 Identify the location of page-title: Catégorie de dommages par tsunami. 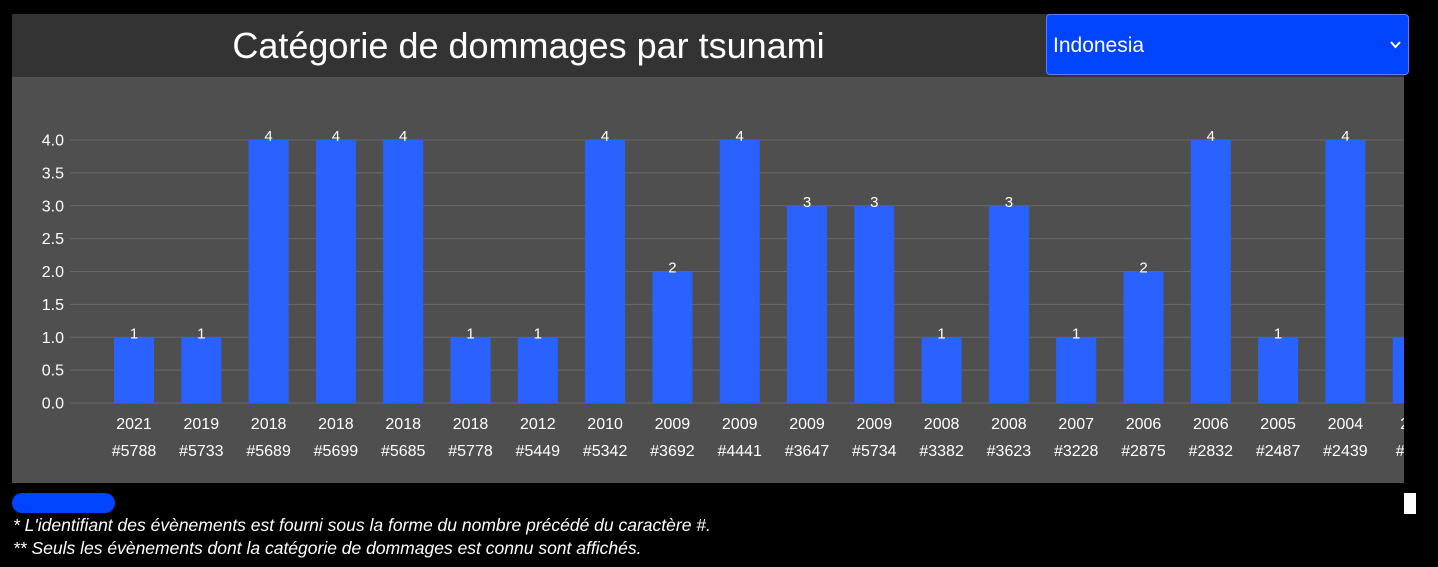
(528, 45).